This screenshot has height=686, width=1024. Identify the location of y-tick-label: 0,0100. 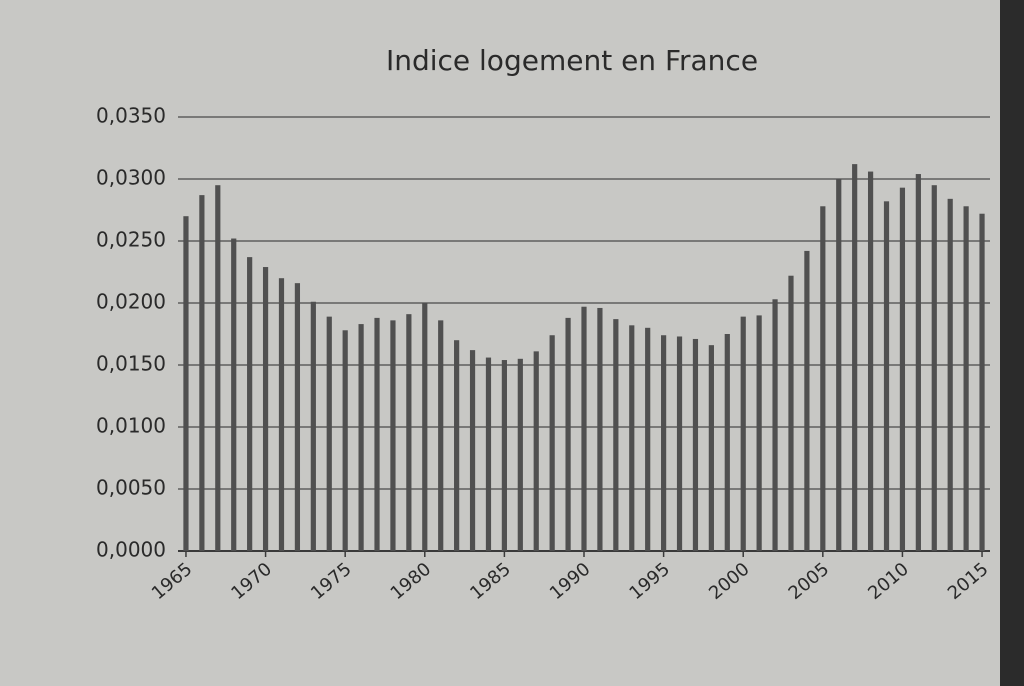
(131, 426).